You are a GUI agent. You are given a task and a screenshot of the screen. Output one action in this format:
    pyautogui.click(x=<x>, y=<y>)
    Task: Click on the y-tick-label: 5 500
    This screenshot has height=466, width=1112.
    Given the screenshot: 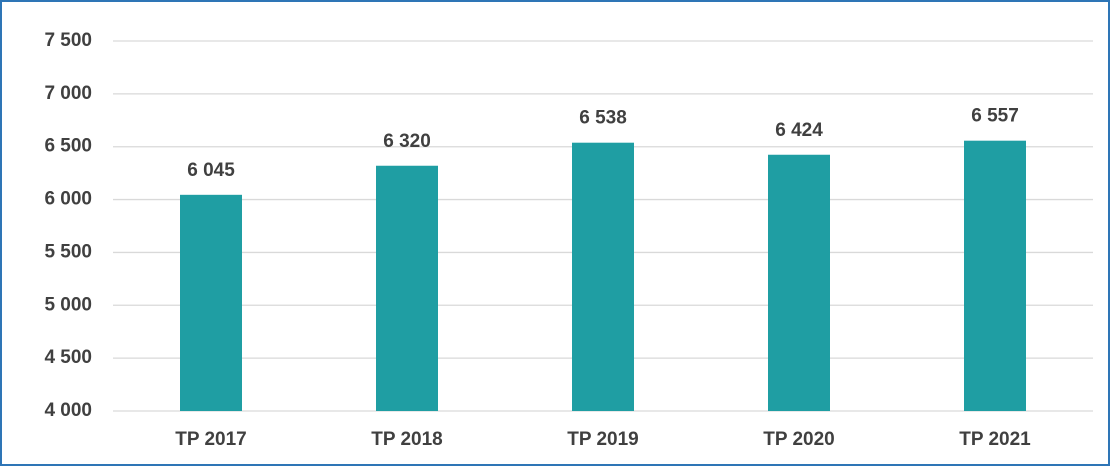 What is the action you would take?
    pyautogui.click(x=68, y=251)
    